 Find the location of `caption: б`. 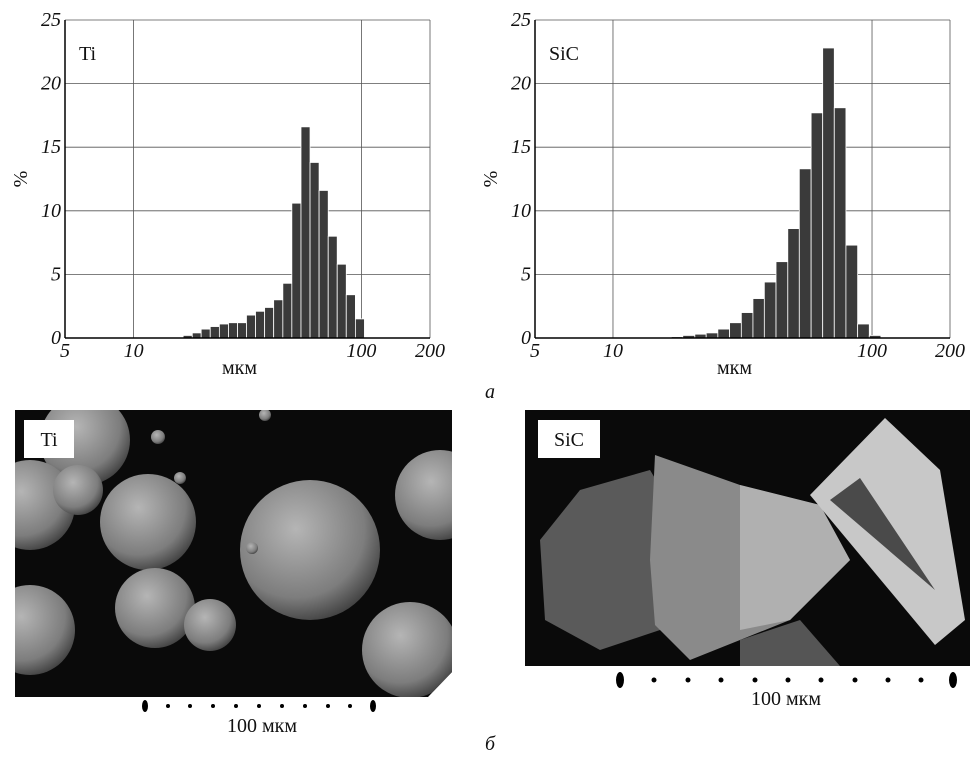

caption: б is located at coordinates (490, 744).